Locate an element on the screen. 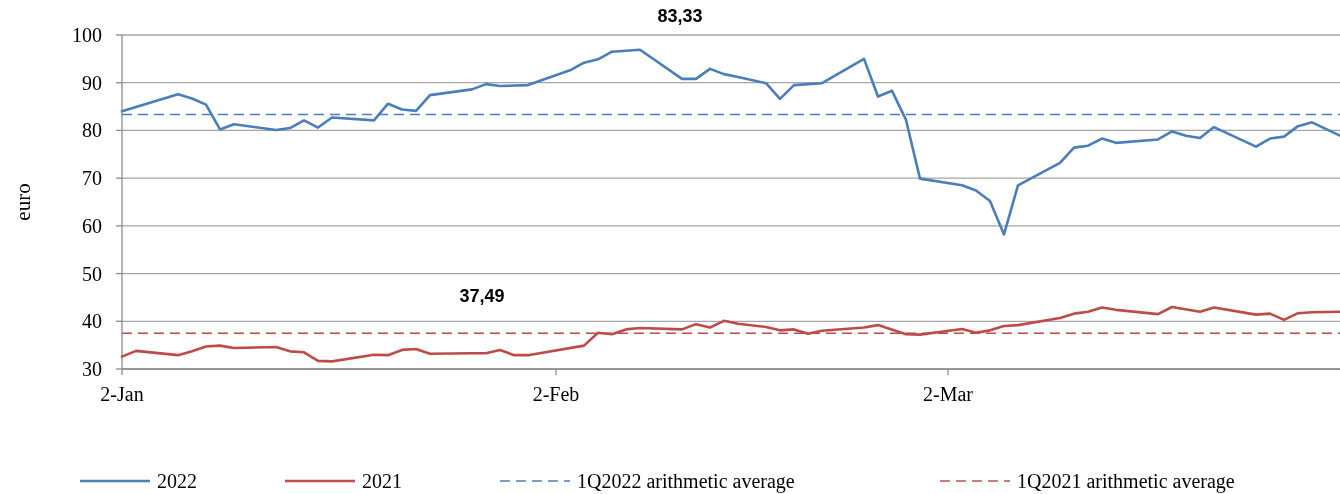  annotation: 37,49 is located at coordinates (482, 296).